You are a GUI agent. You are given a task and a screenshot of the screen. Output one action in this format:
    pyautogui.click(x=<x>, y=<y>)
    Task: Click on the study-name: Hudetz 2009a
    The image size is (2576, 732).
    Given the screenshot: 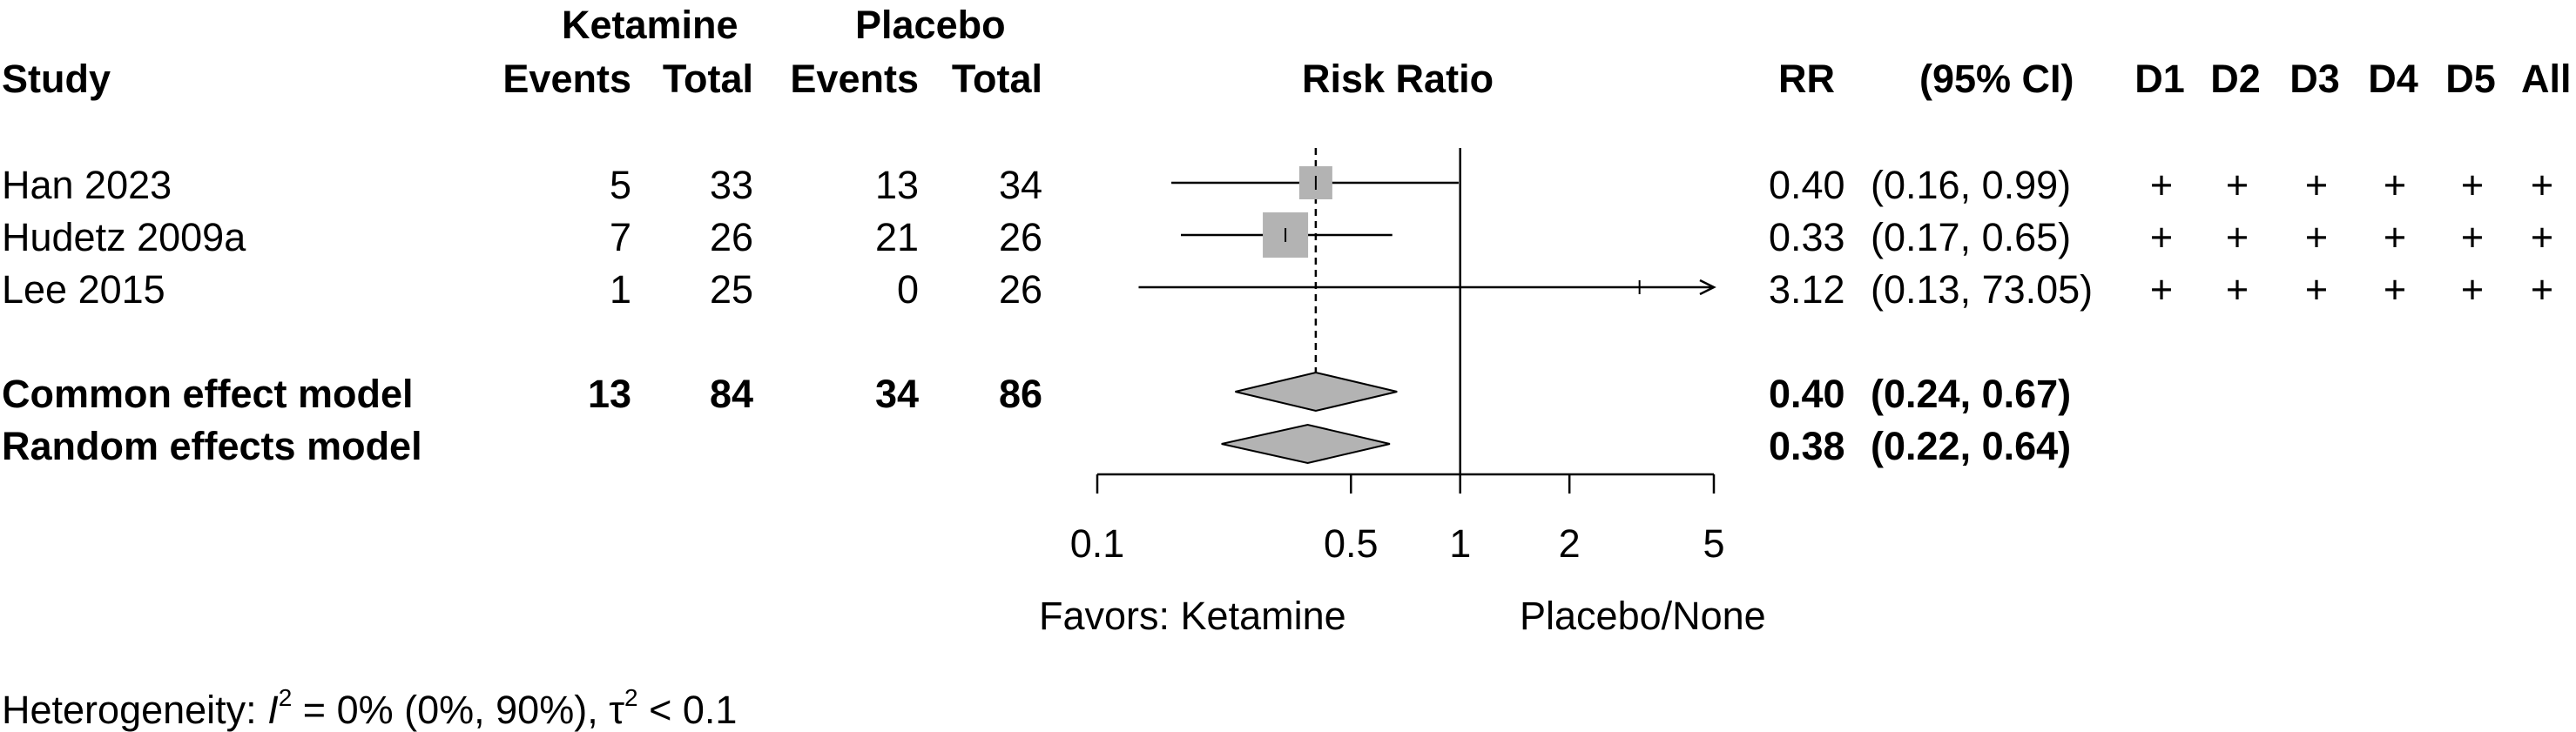 What is the action you would take?
    pyautogui.click(x=124, y=237)
    